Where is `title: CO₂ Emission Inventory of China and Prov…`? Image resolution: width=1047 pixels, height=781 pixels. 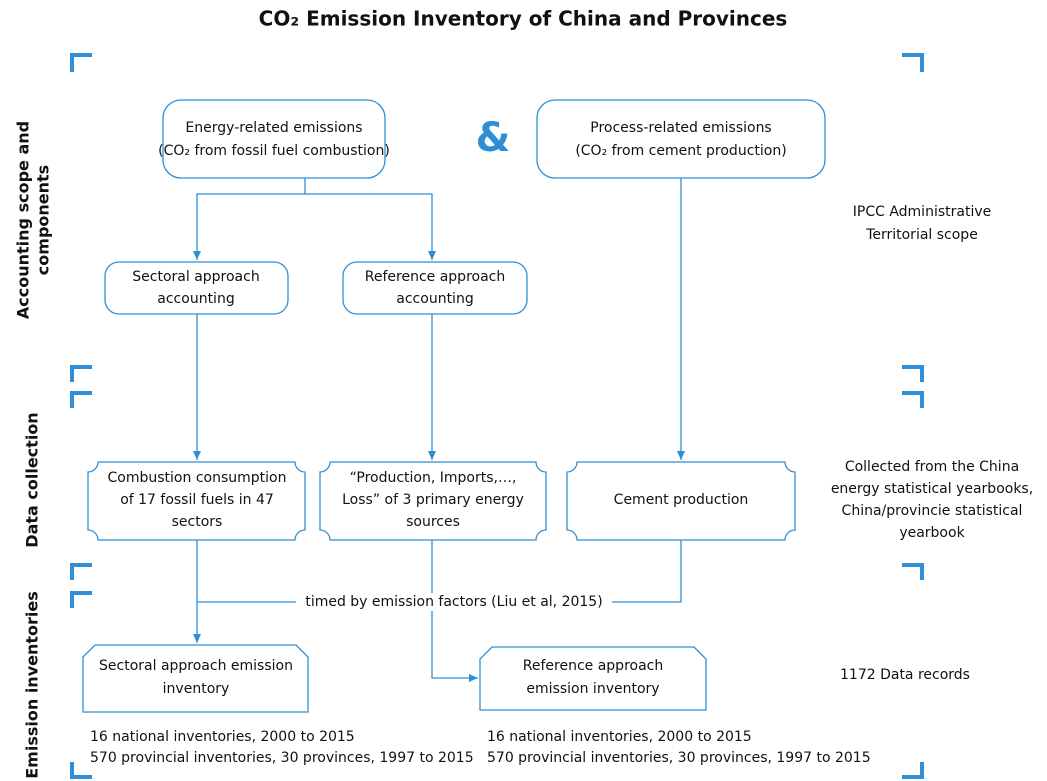 title: CO₂ Emission Inventory of China and Prov… is located at coordinates (523, 19).